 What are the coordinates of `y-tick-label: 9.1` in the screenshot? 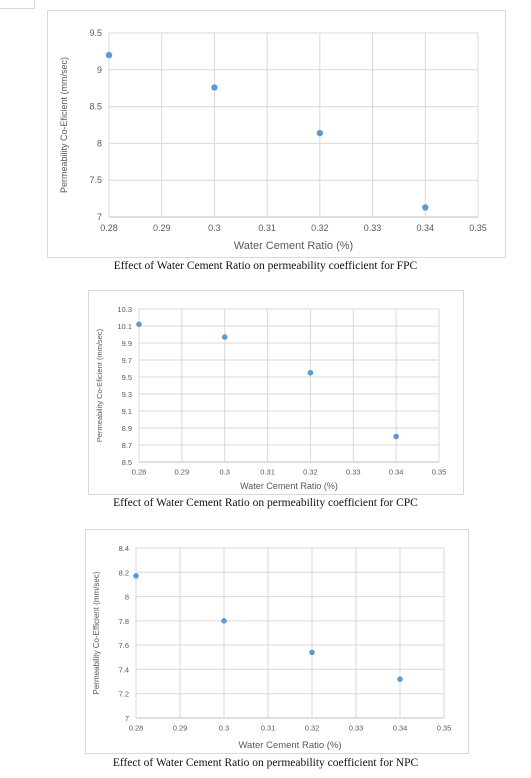 It's located at (127, 411).